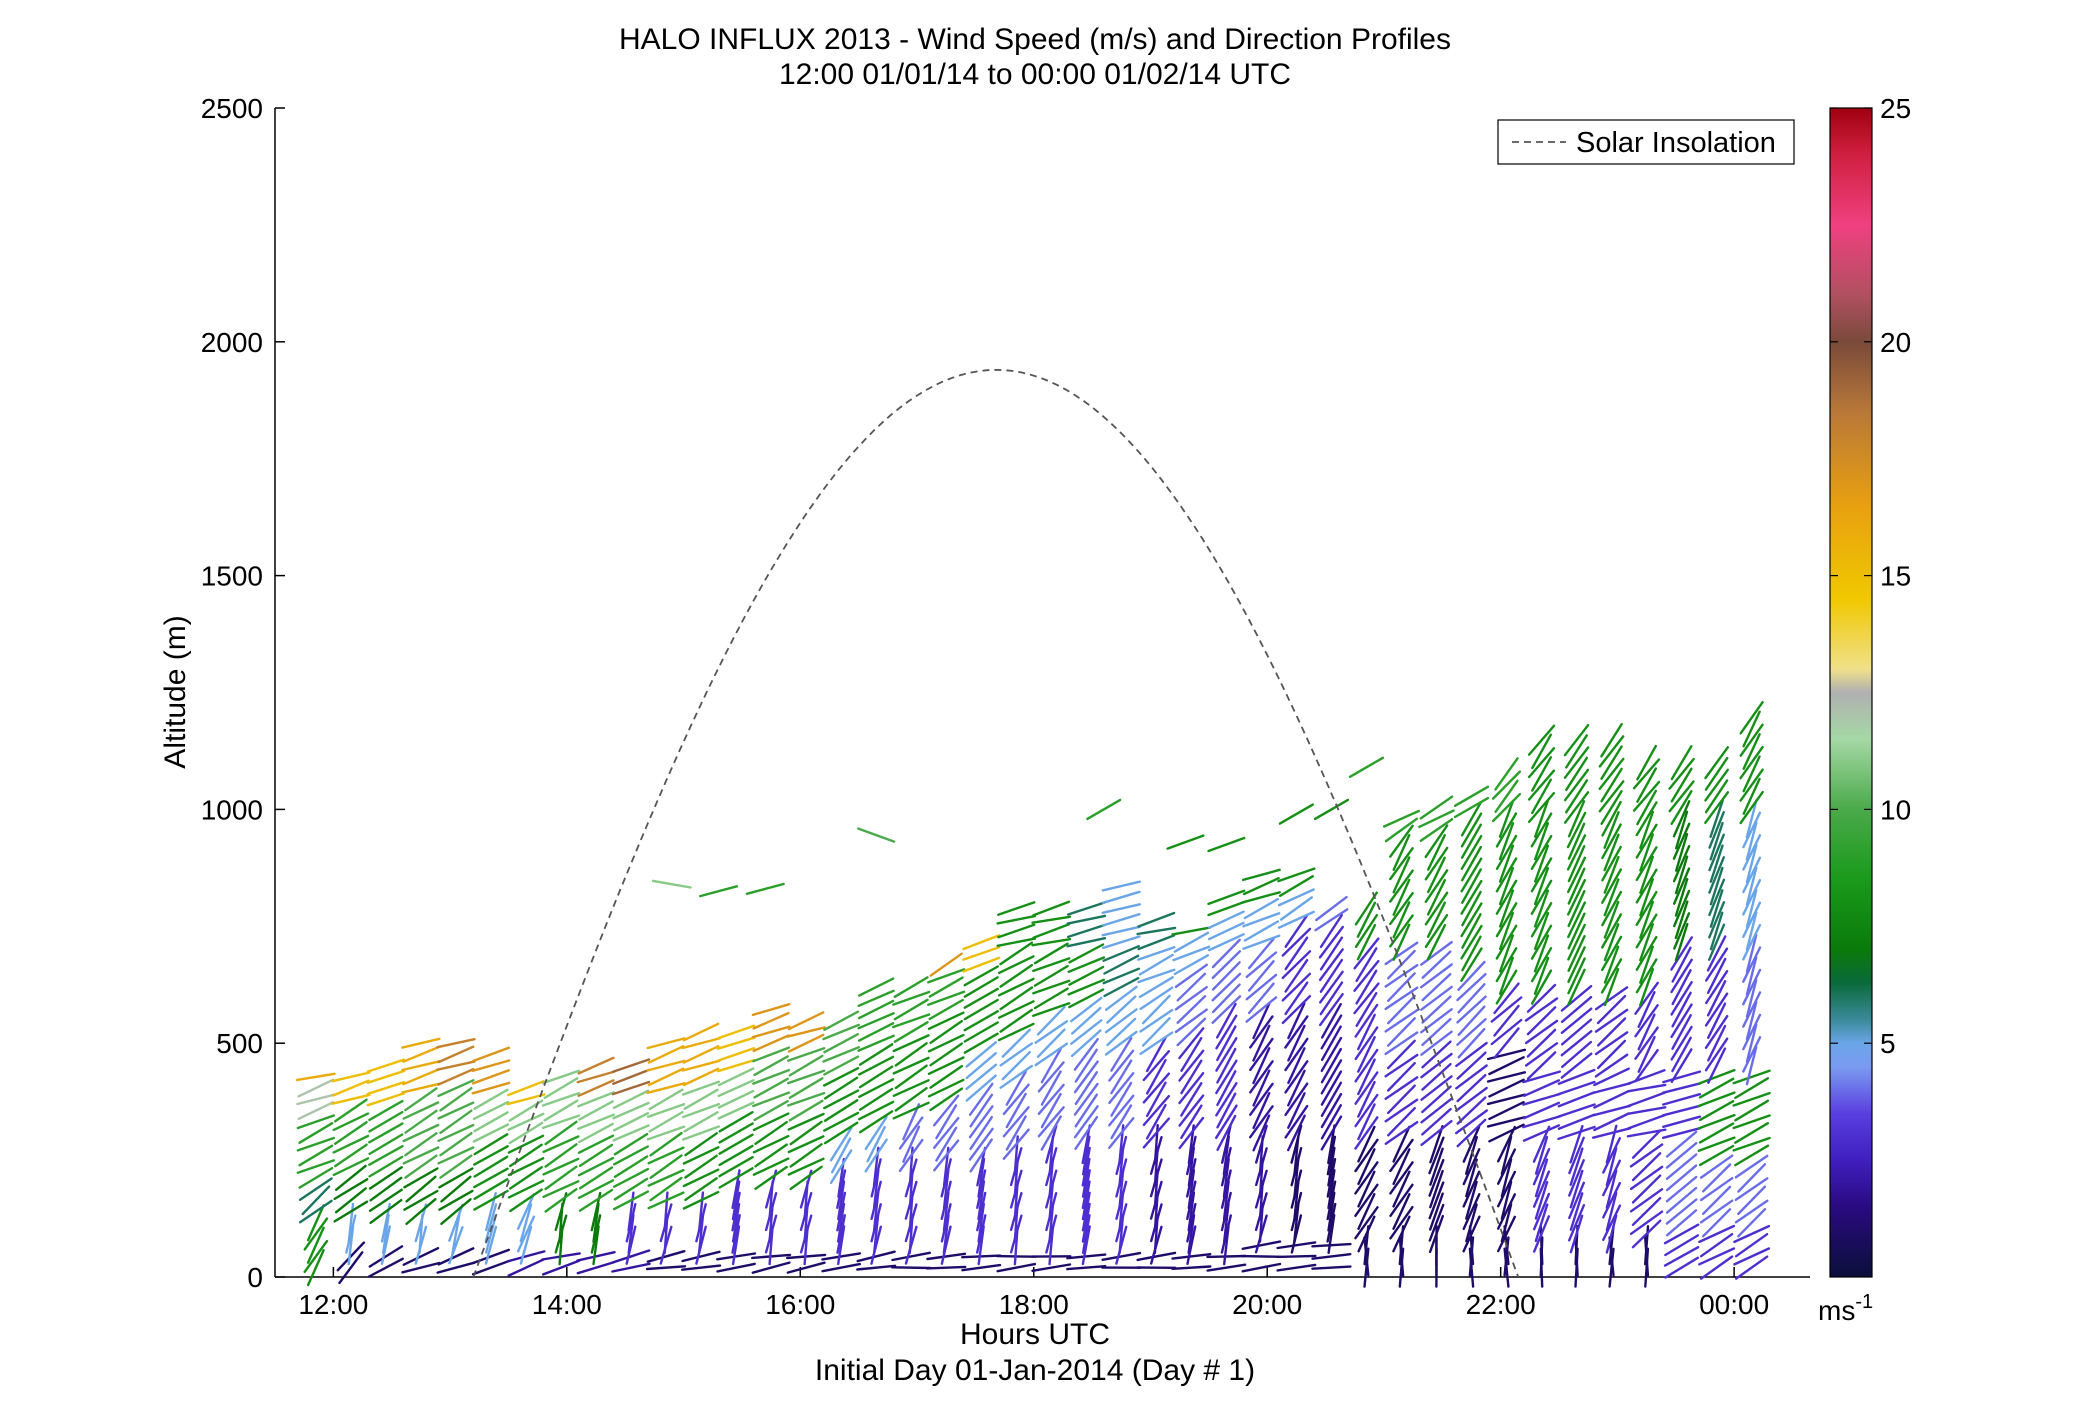 This screenshot has height=1425, width=2098. Describe the element at coordinates (1018, 827) in the screenshot. I see `isolated-wind-segments` at that location.